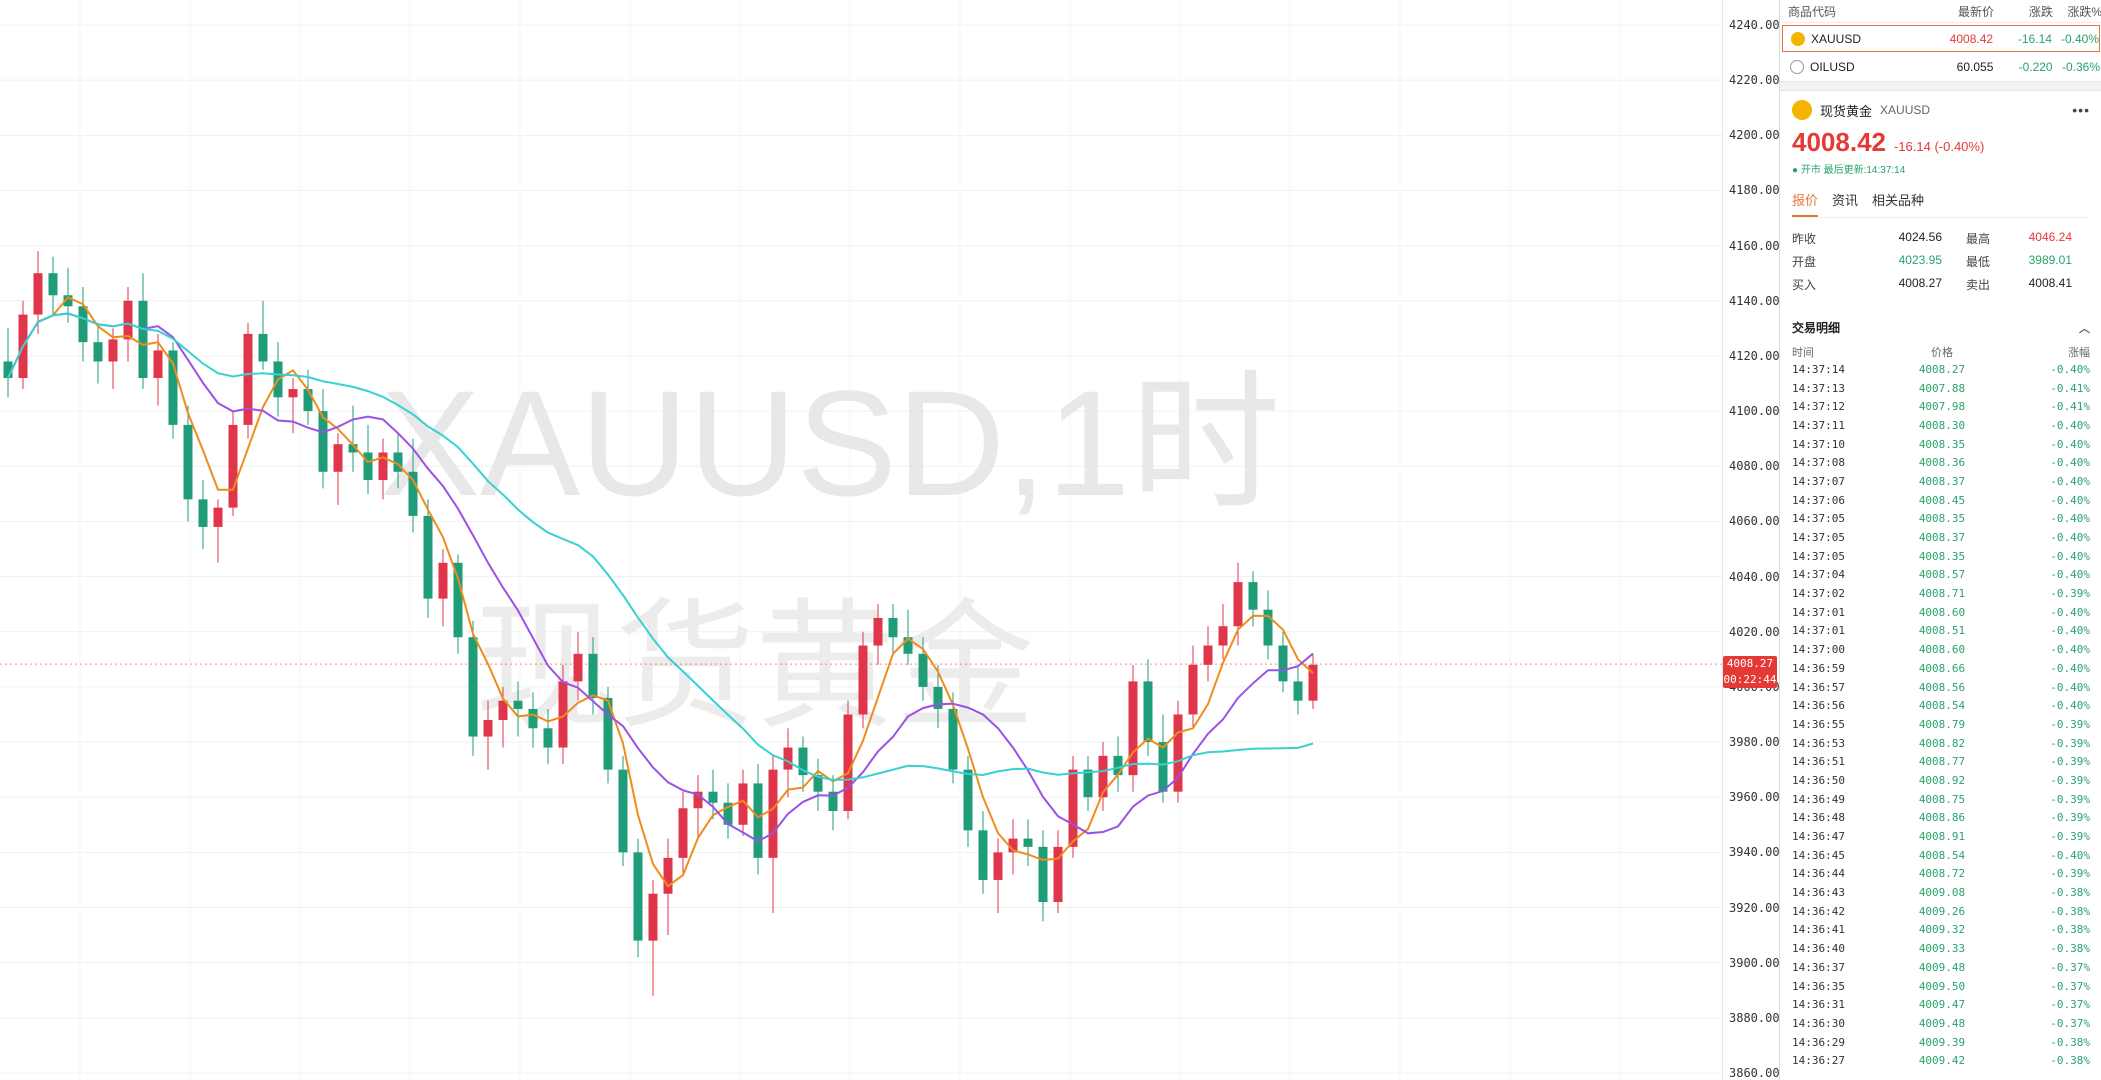  I want to click on tab-related: 相关品种, so click(1898, 200).